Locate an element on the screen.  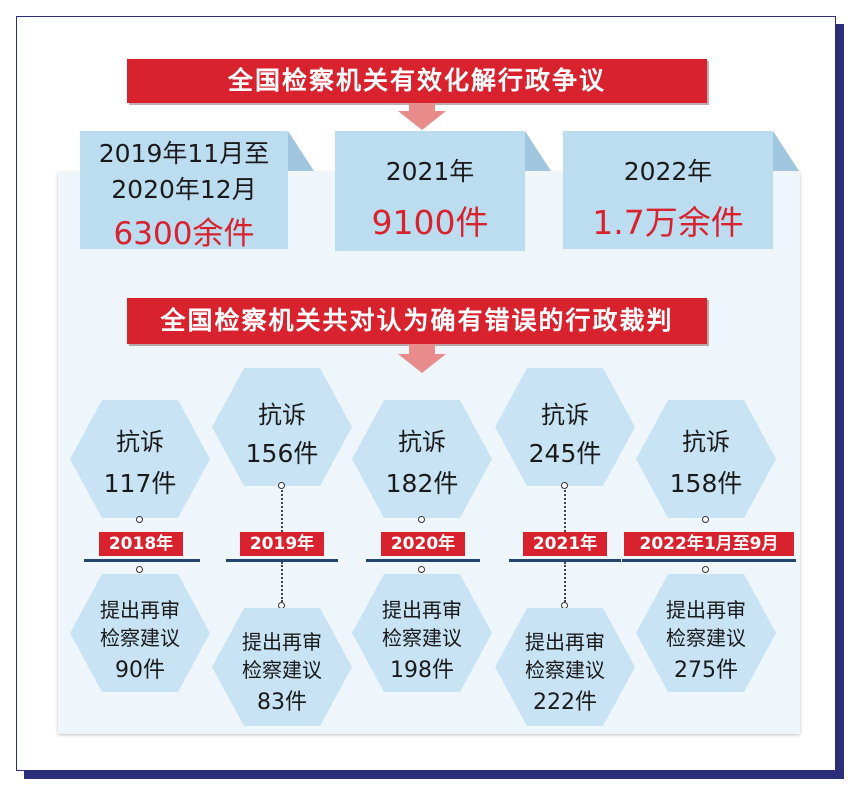
appeal-title-2021: 抗诉 is located at coordinates (565, 415).